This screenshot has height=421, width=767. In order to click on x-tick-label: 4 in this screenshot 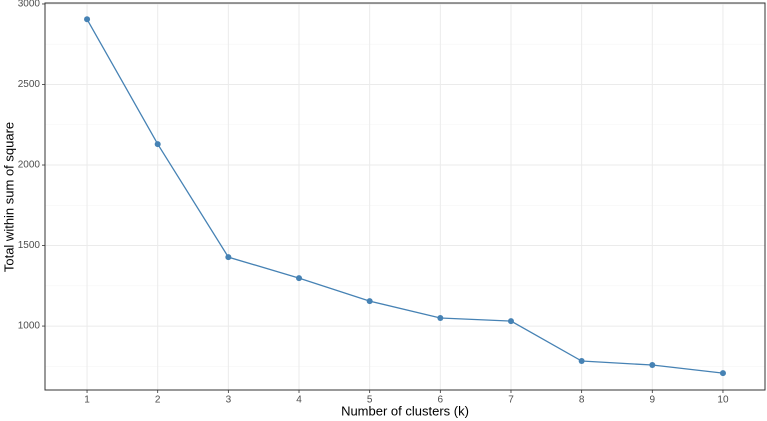, I will do `click(299, 400)`.